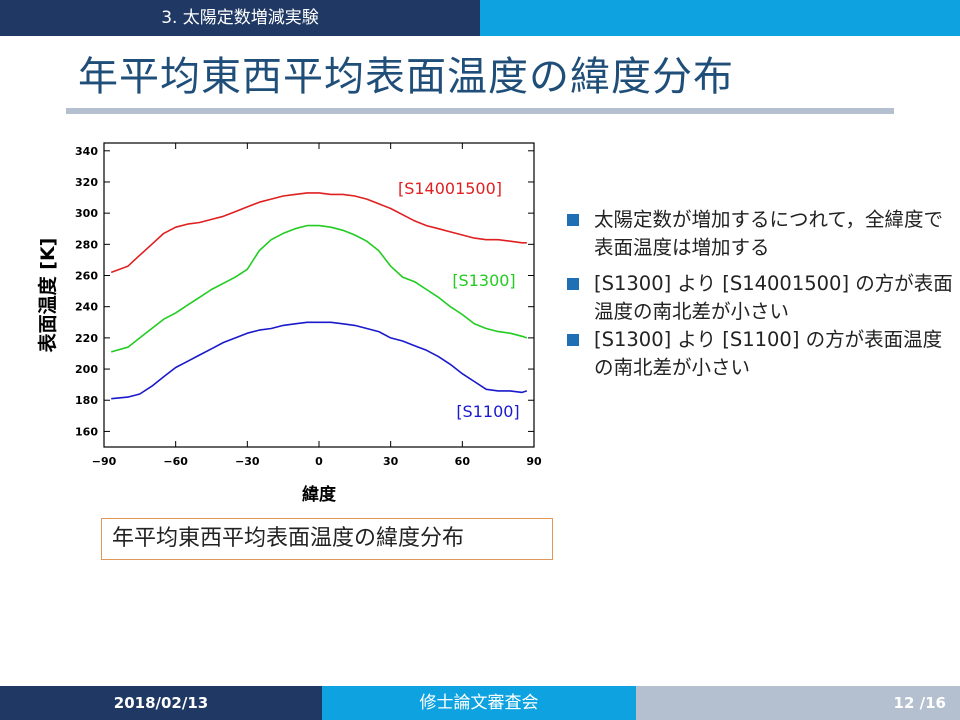  Describe the element at coordinates (86, 400) in the screenshot. I see `y-tick-label: 180` at that location.